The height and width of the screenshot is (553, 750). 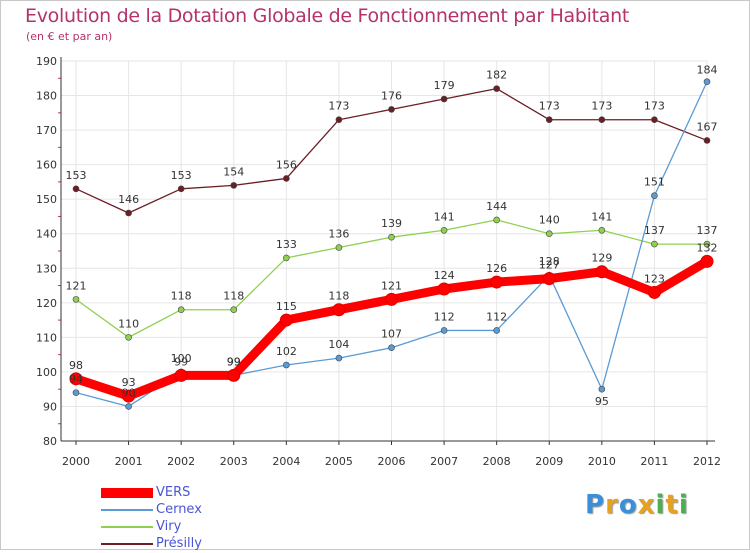 I want to click on logo-letter: x, so click(x=646, y=505).